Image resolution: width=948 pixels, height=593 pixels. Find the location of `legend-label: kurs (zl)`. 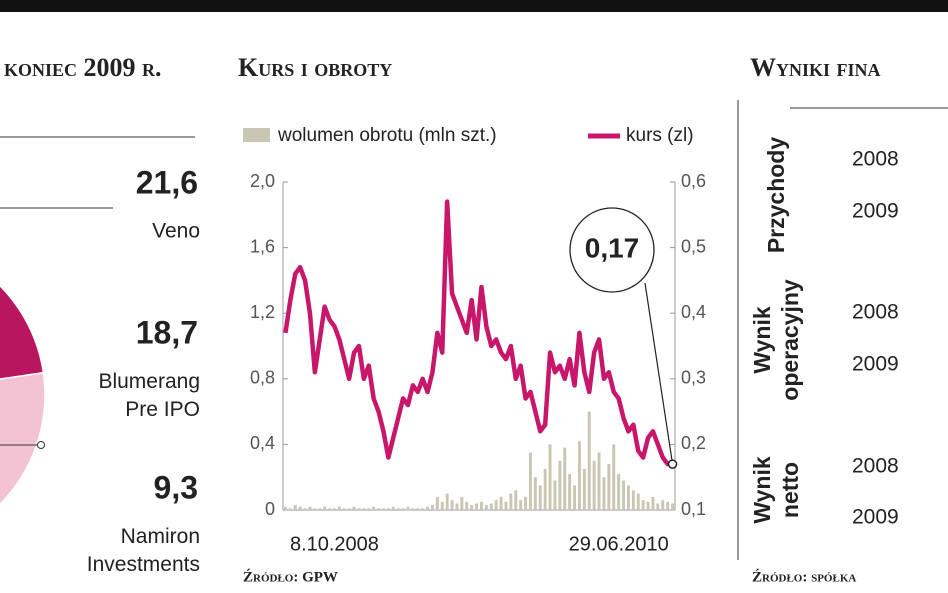

legend-label: kurs (zl) is located at coordinates (660, 135).